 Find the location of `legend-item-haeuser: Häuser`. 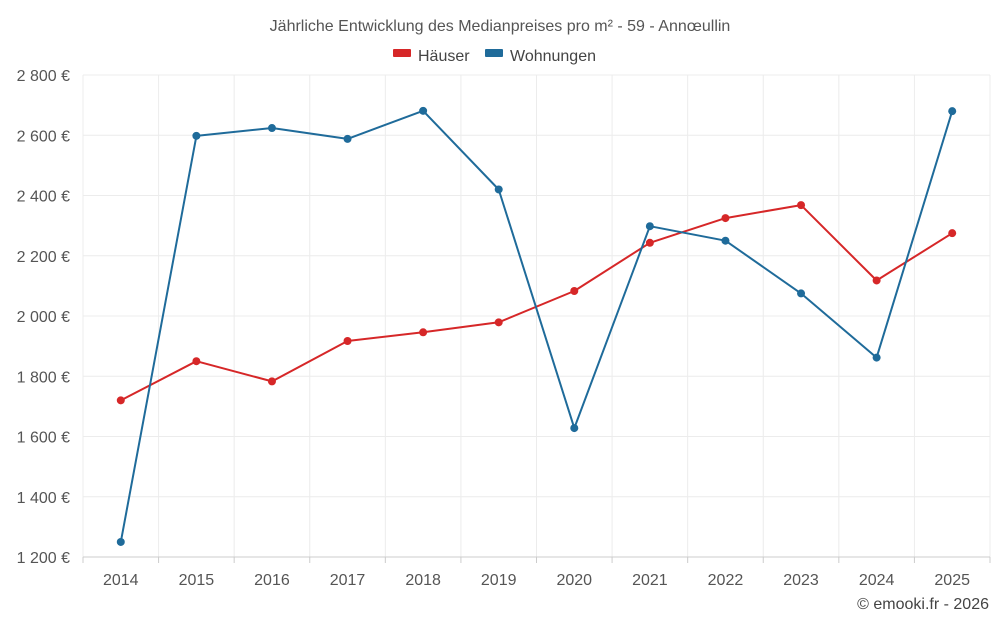

legend-item-haeuser: Häuser is located at coordinates (431, 56).